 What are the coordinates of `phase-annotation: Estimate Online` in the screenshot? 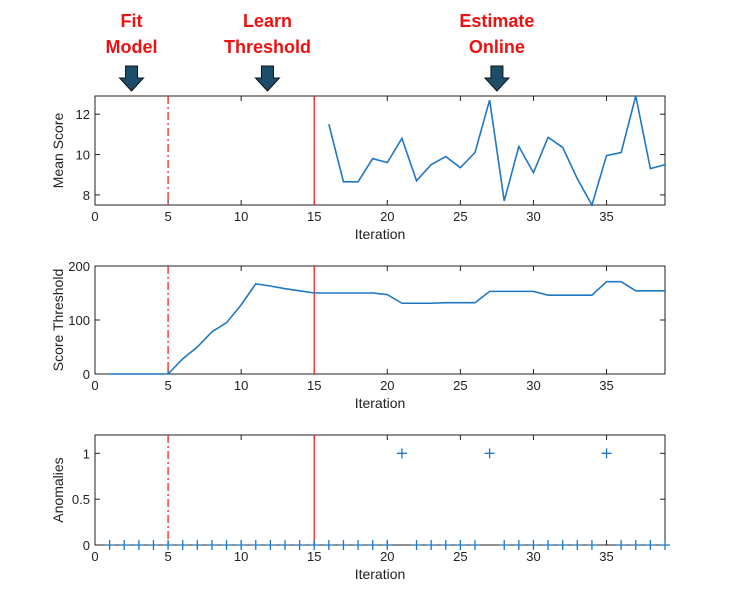 It's located at (496, 51).